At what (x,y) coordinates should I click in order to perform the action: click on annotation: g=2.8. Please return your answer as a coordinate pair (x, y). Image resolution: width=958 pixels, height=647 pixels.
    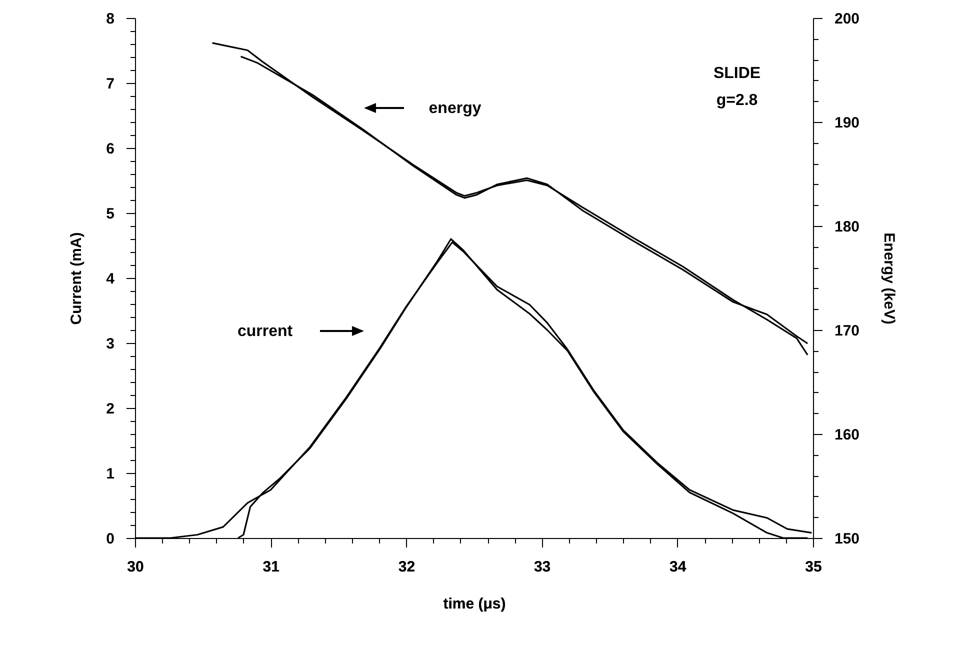
    Looking at the image, I should click on (737, 100).